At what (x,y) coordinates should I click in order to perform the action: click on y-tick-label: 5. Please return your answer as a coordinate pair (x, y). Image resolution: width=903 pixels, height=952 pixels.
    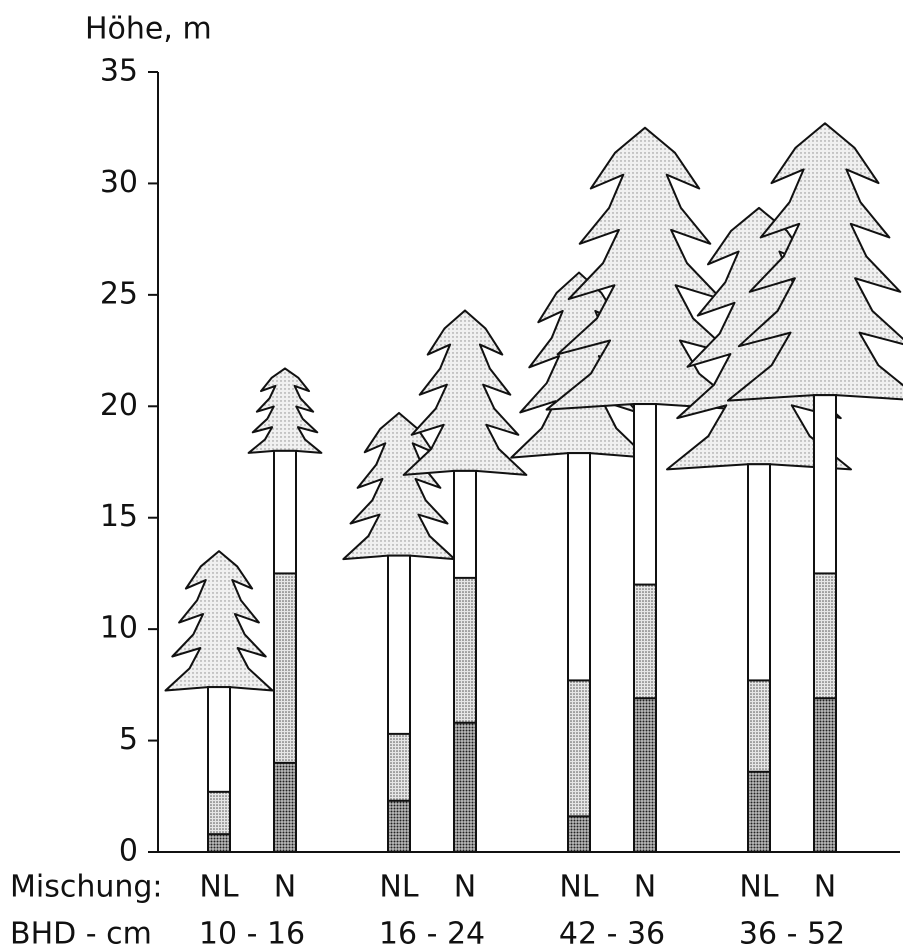
    Looking at the image, I should click on (128, 739).